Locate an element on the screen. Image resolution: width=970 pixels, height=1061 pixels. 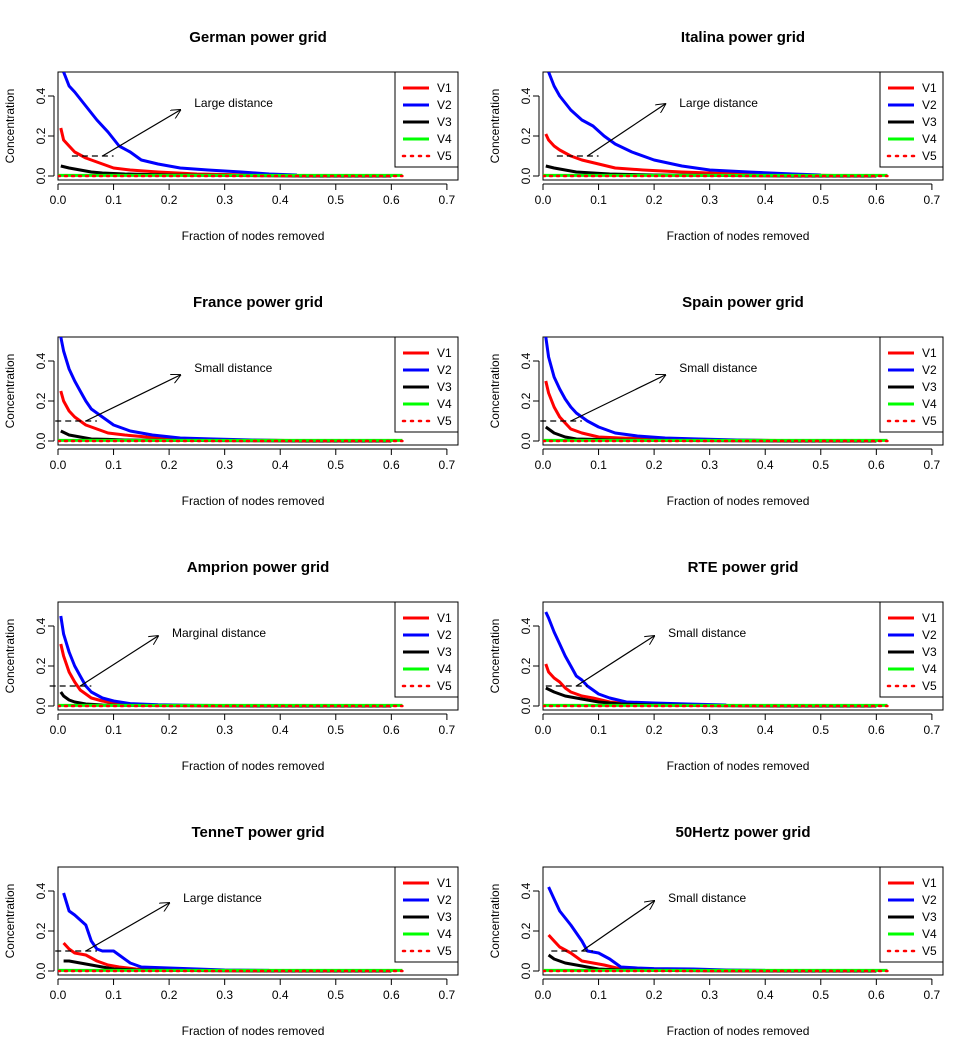
chart-title: 50Hertz power grid is located at coordinates (742, 832).